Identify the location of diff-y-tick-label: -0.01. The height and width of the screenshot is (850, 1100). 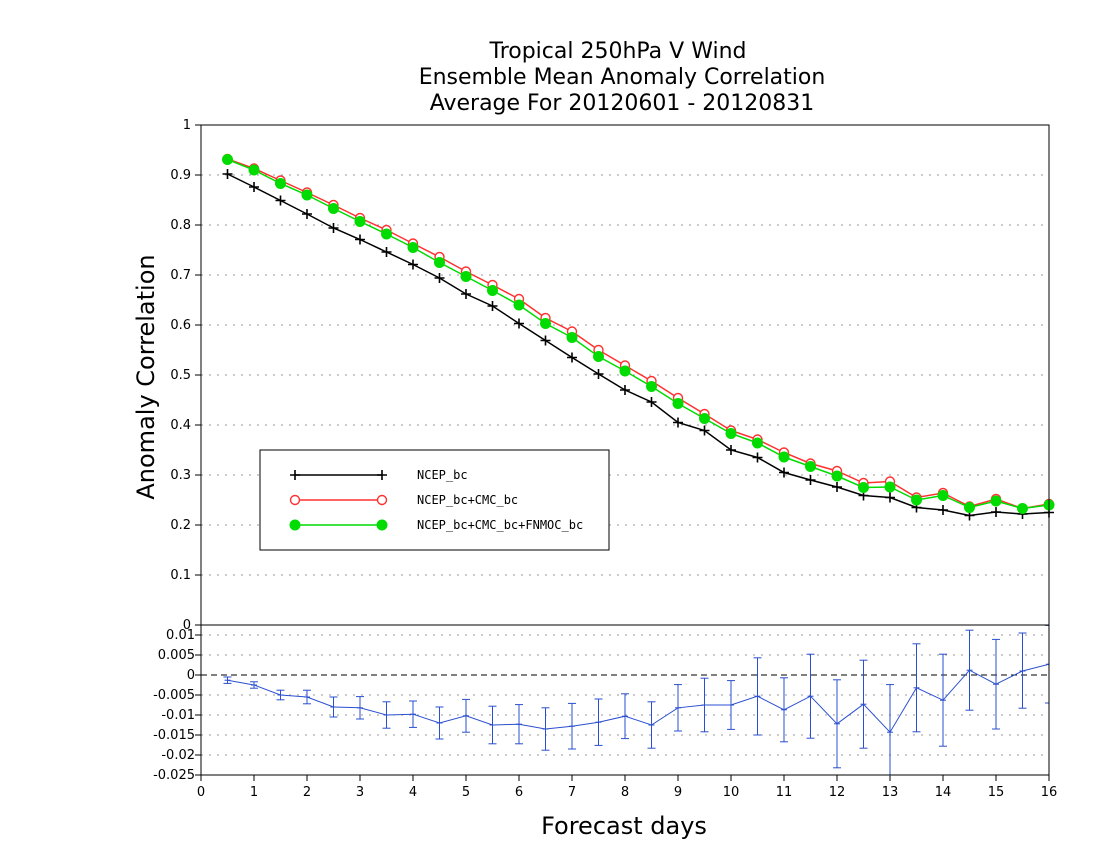
(178, 715).